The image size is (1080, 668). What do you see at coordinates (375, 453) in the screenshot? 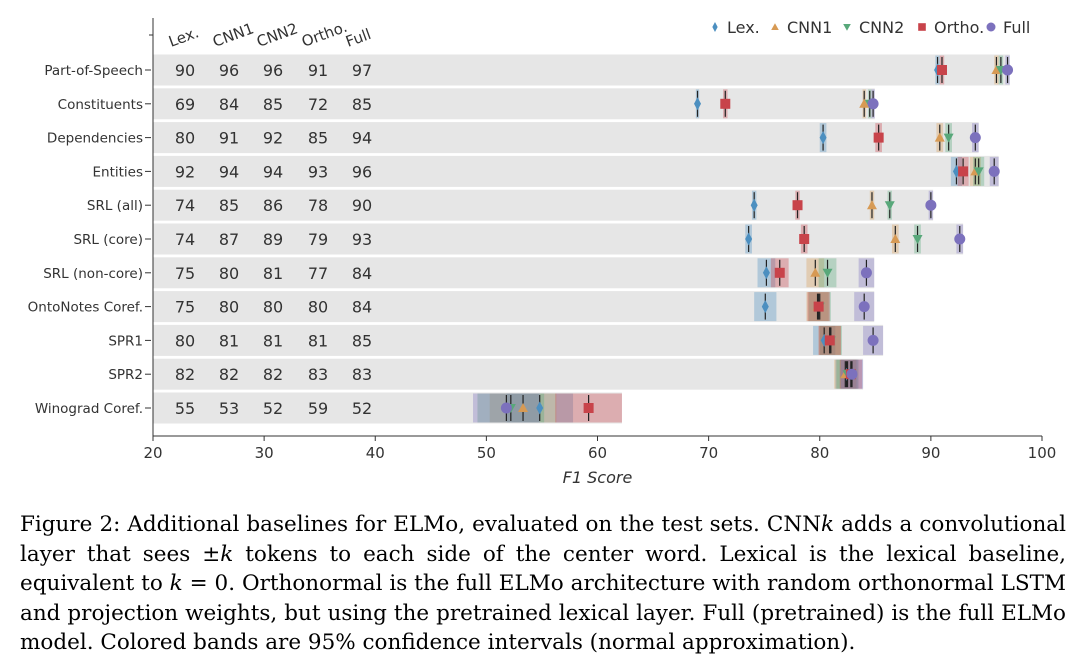
I see `x-tick-label-40: 40` at bounding box center [375, 453].